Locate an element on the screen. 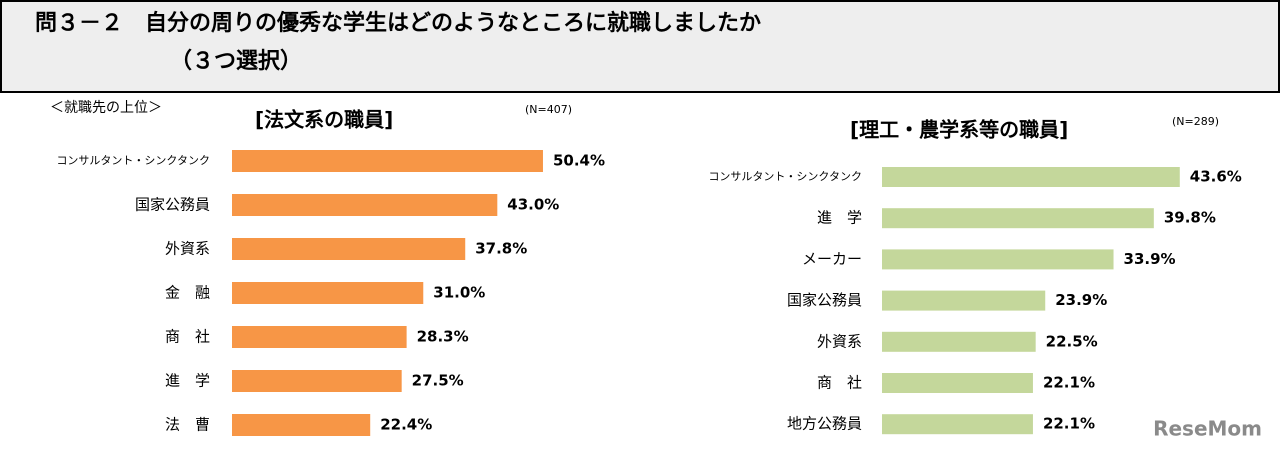 This screenshot has width=1280, height=451. chart-title: [法文系の職員] is located at coordinates (324, 120).